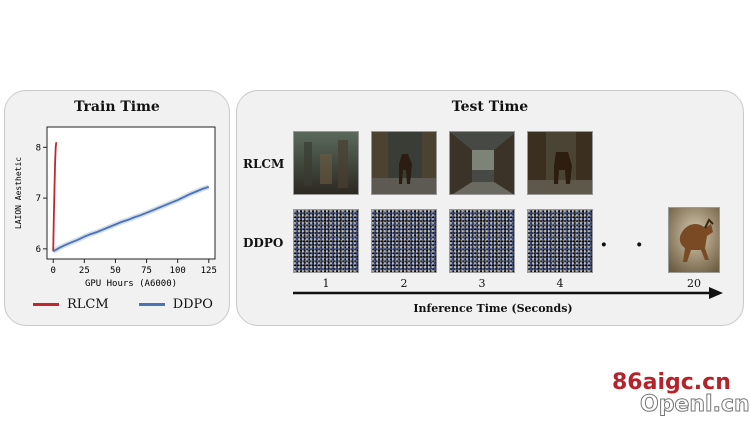 Image resolution: width=750 pixels, height=421 pixels. I want to click on legend-swatch-rlcm, so click(46, 304).